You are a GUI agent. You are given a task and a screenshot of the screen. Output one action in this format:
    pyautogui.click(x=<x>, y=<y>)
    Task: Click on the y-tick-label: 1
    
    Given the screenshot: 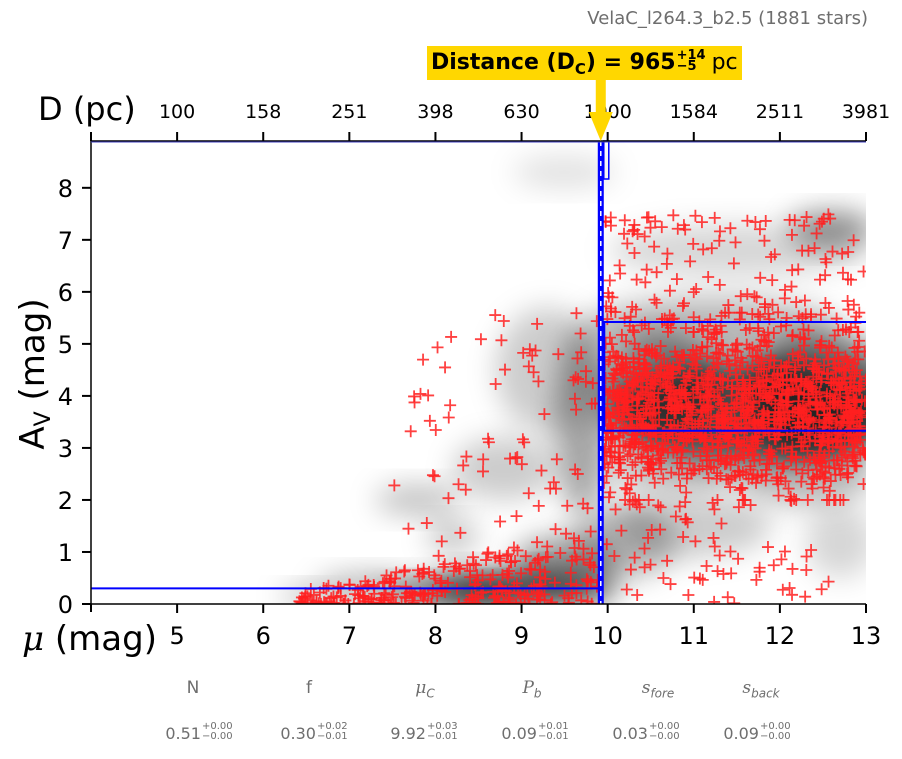 What is the action you would take?
    pyautogui.click(x=65, y=553)
    